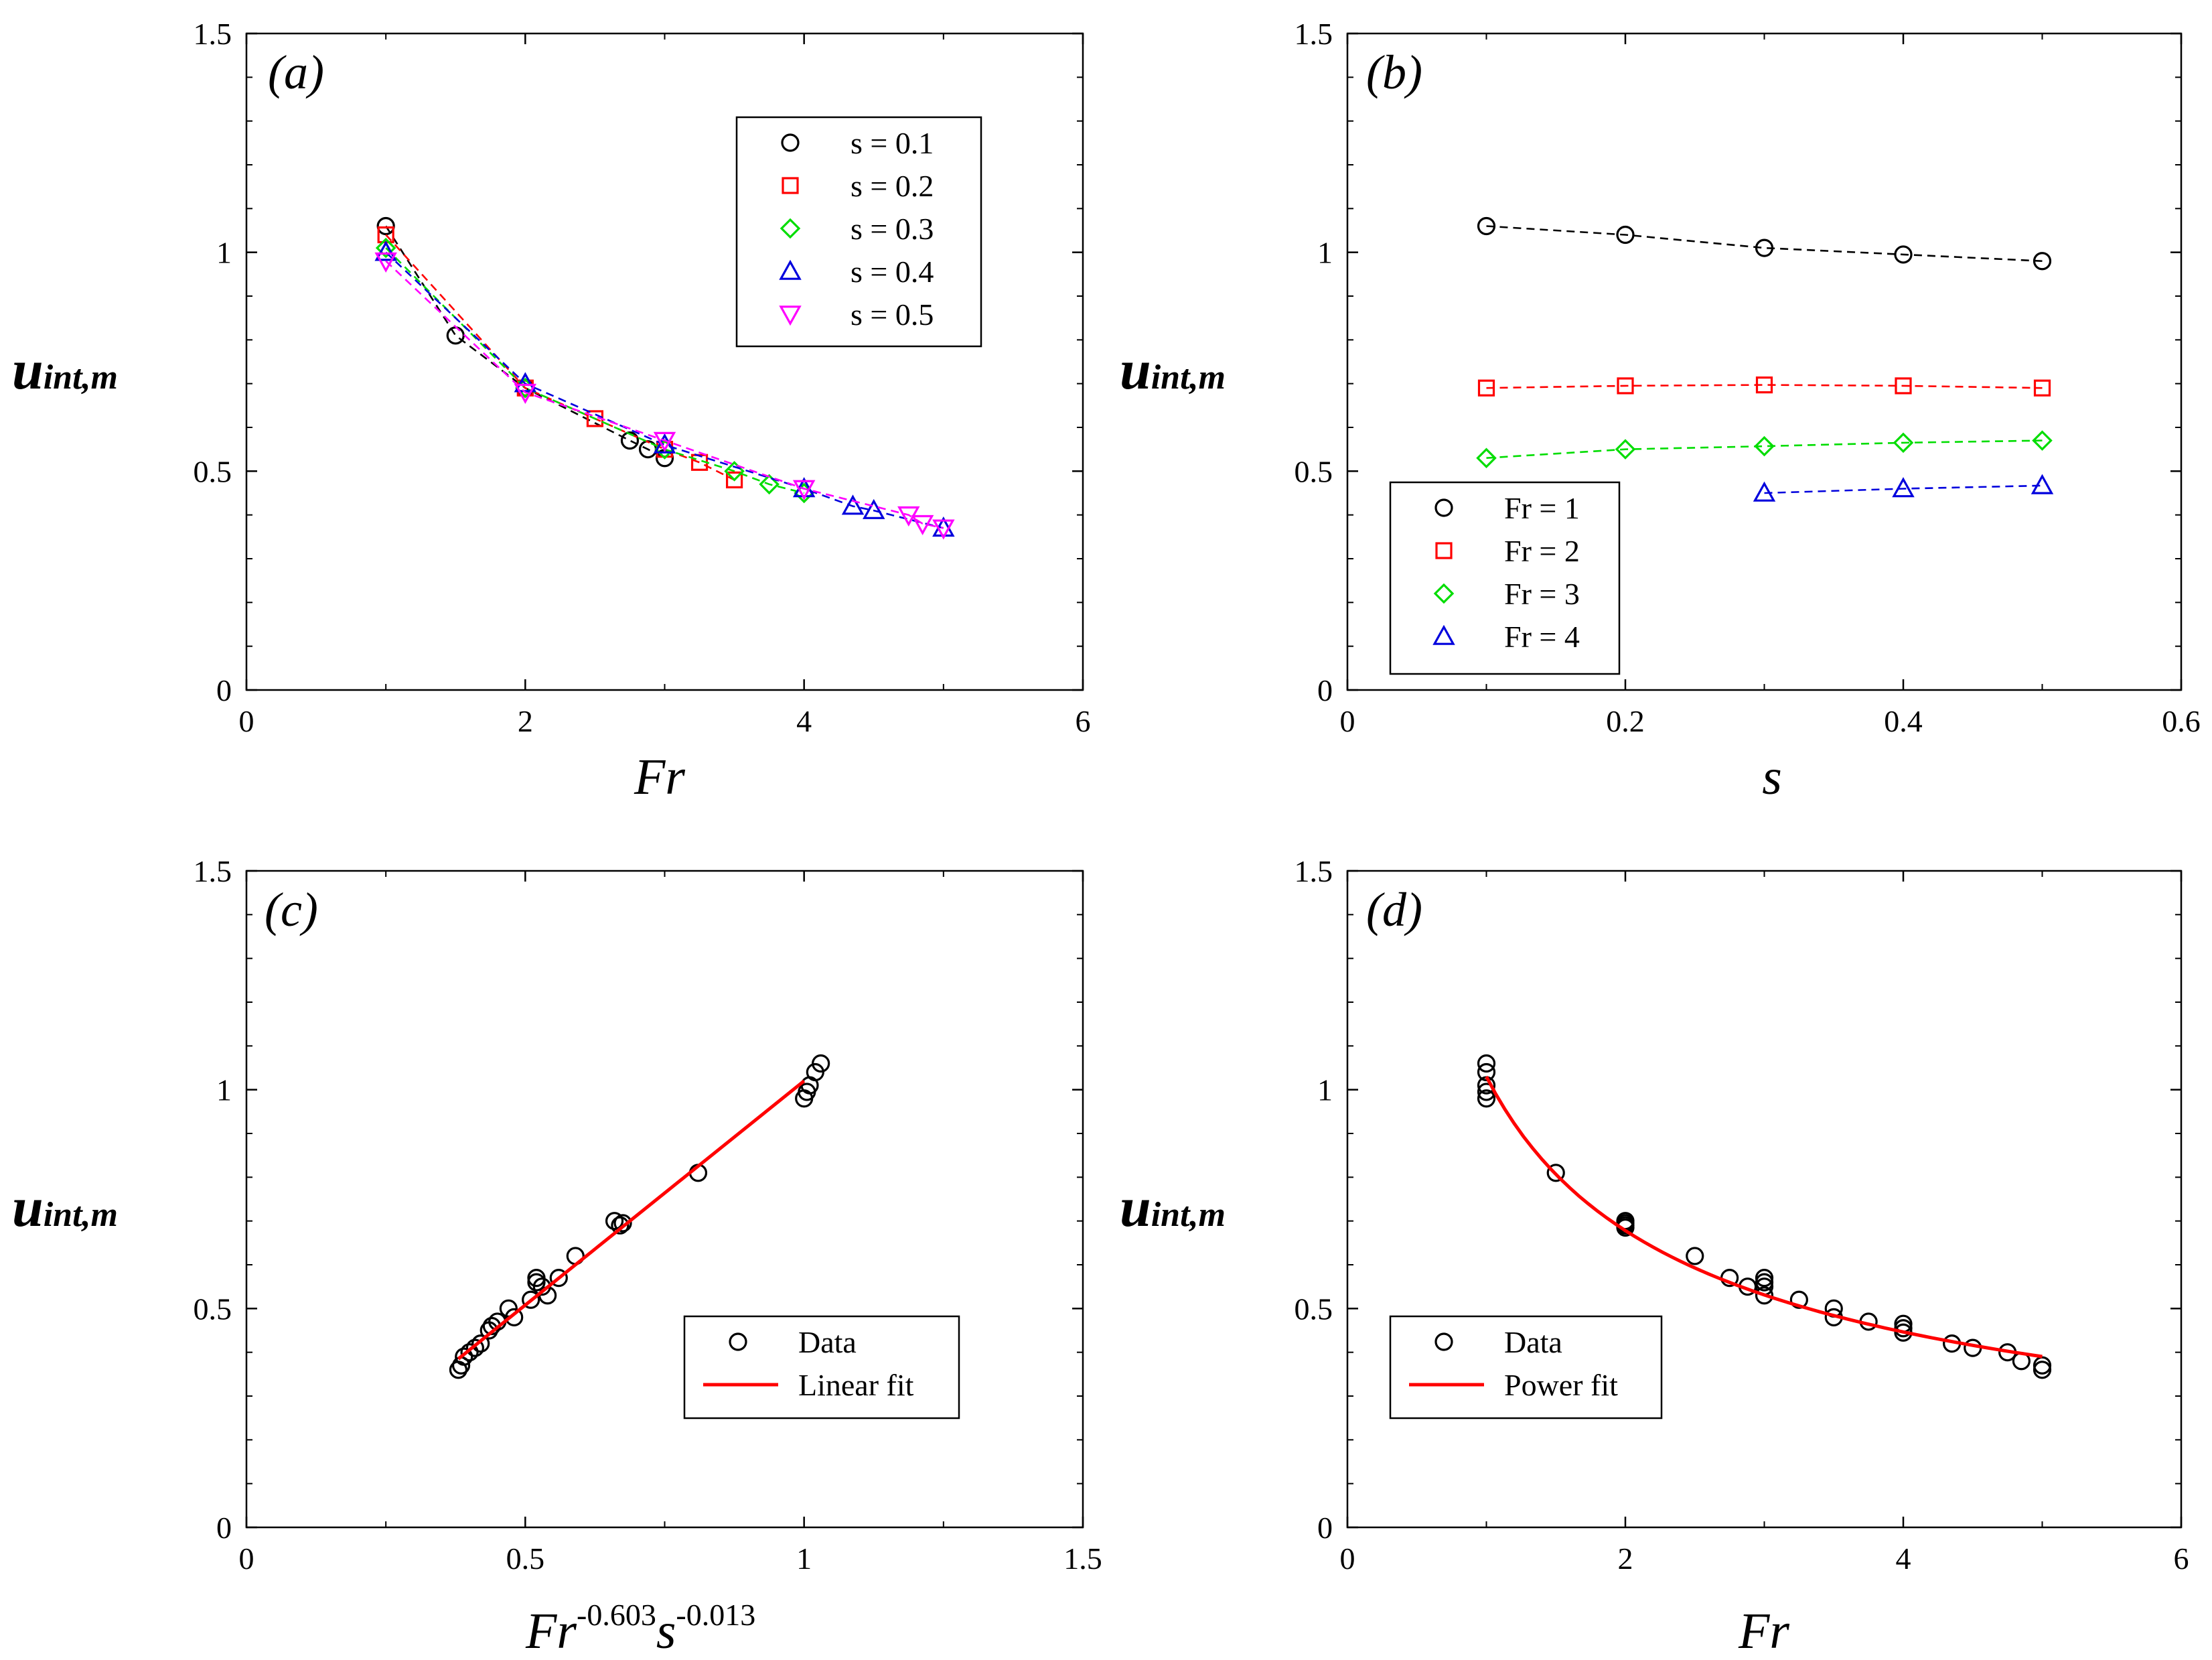 This screenshot has height=1660, width=2212. I want to click on panel-d-ylabel: uint,m, so click(1173, 1207).